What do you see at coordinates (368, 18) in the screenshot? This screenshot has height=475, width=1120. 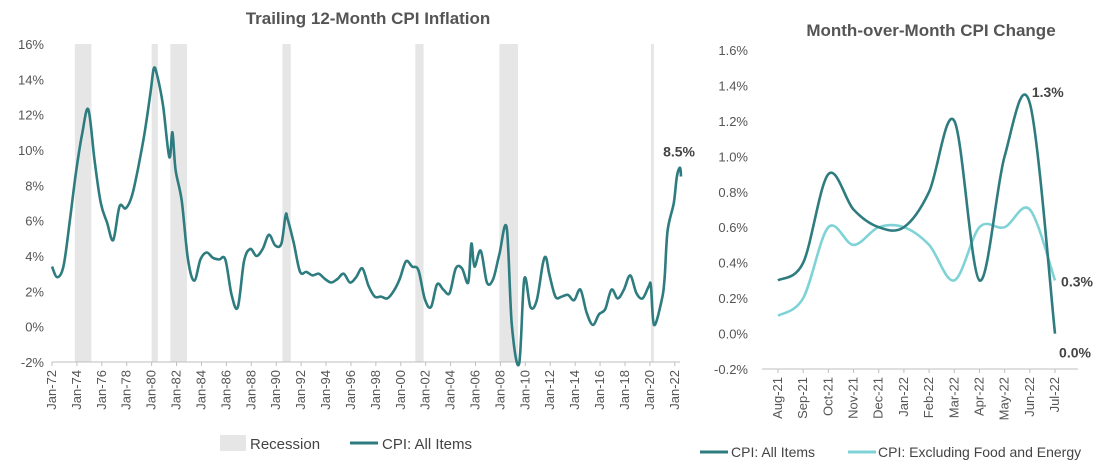 I see `chart-title: Trailing 12-Month CPI Inflation` at bounding box center [368, 18].